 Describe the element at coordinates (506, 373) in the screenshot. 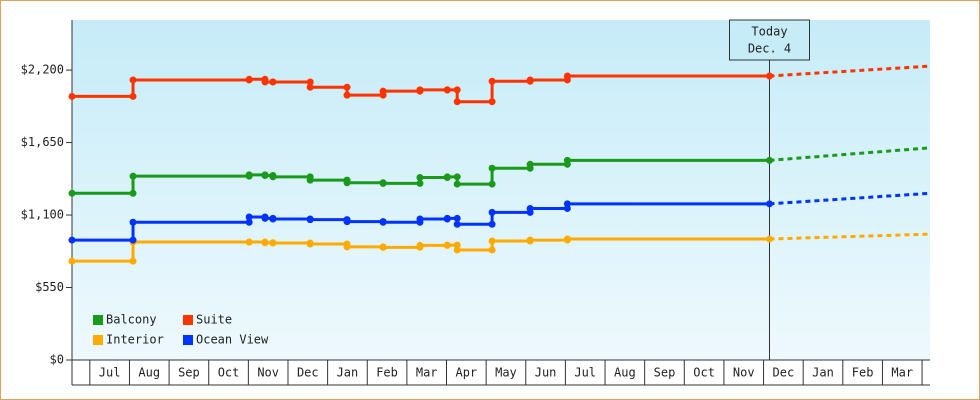

I see `x-tick-label: May` at that location.